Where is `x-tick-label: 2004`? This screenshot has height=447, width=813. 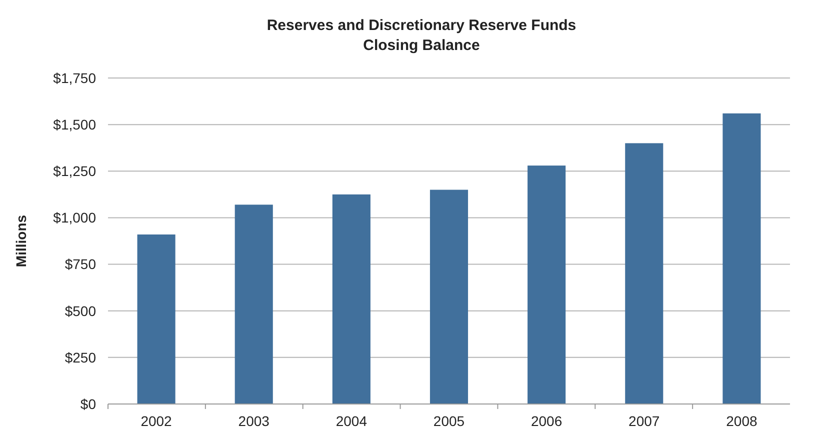
x-tick-label: 2004 is located at coordinates (352, 421).